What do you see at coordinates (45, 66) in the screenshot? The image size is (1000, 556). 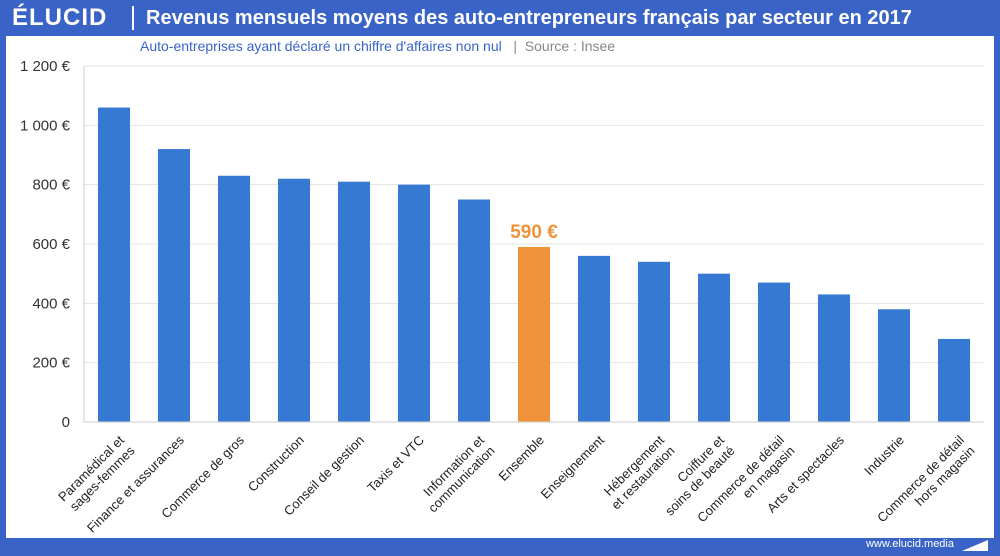 I see `y-tick-label: 1 200 €` at bounding box center [45, 66].